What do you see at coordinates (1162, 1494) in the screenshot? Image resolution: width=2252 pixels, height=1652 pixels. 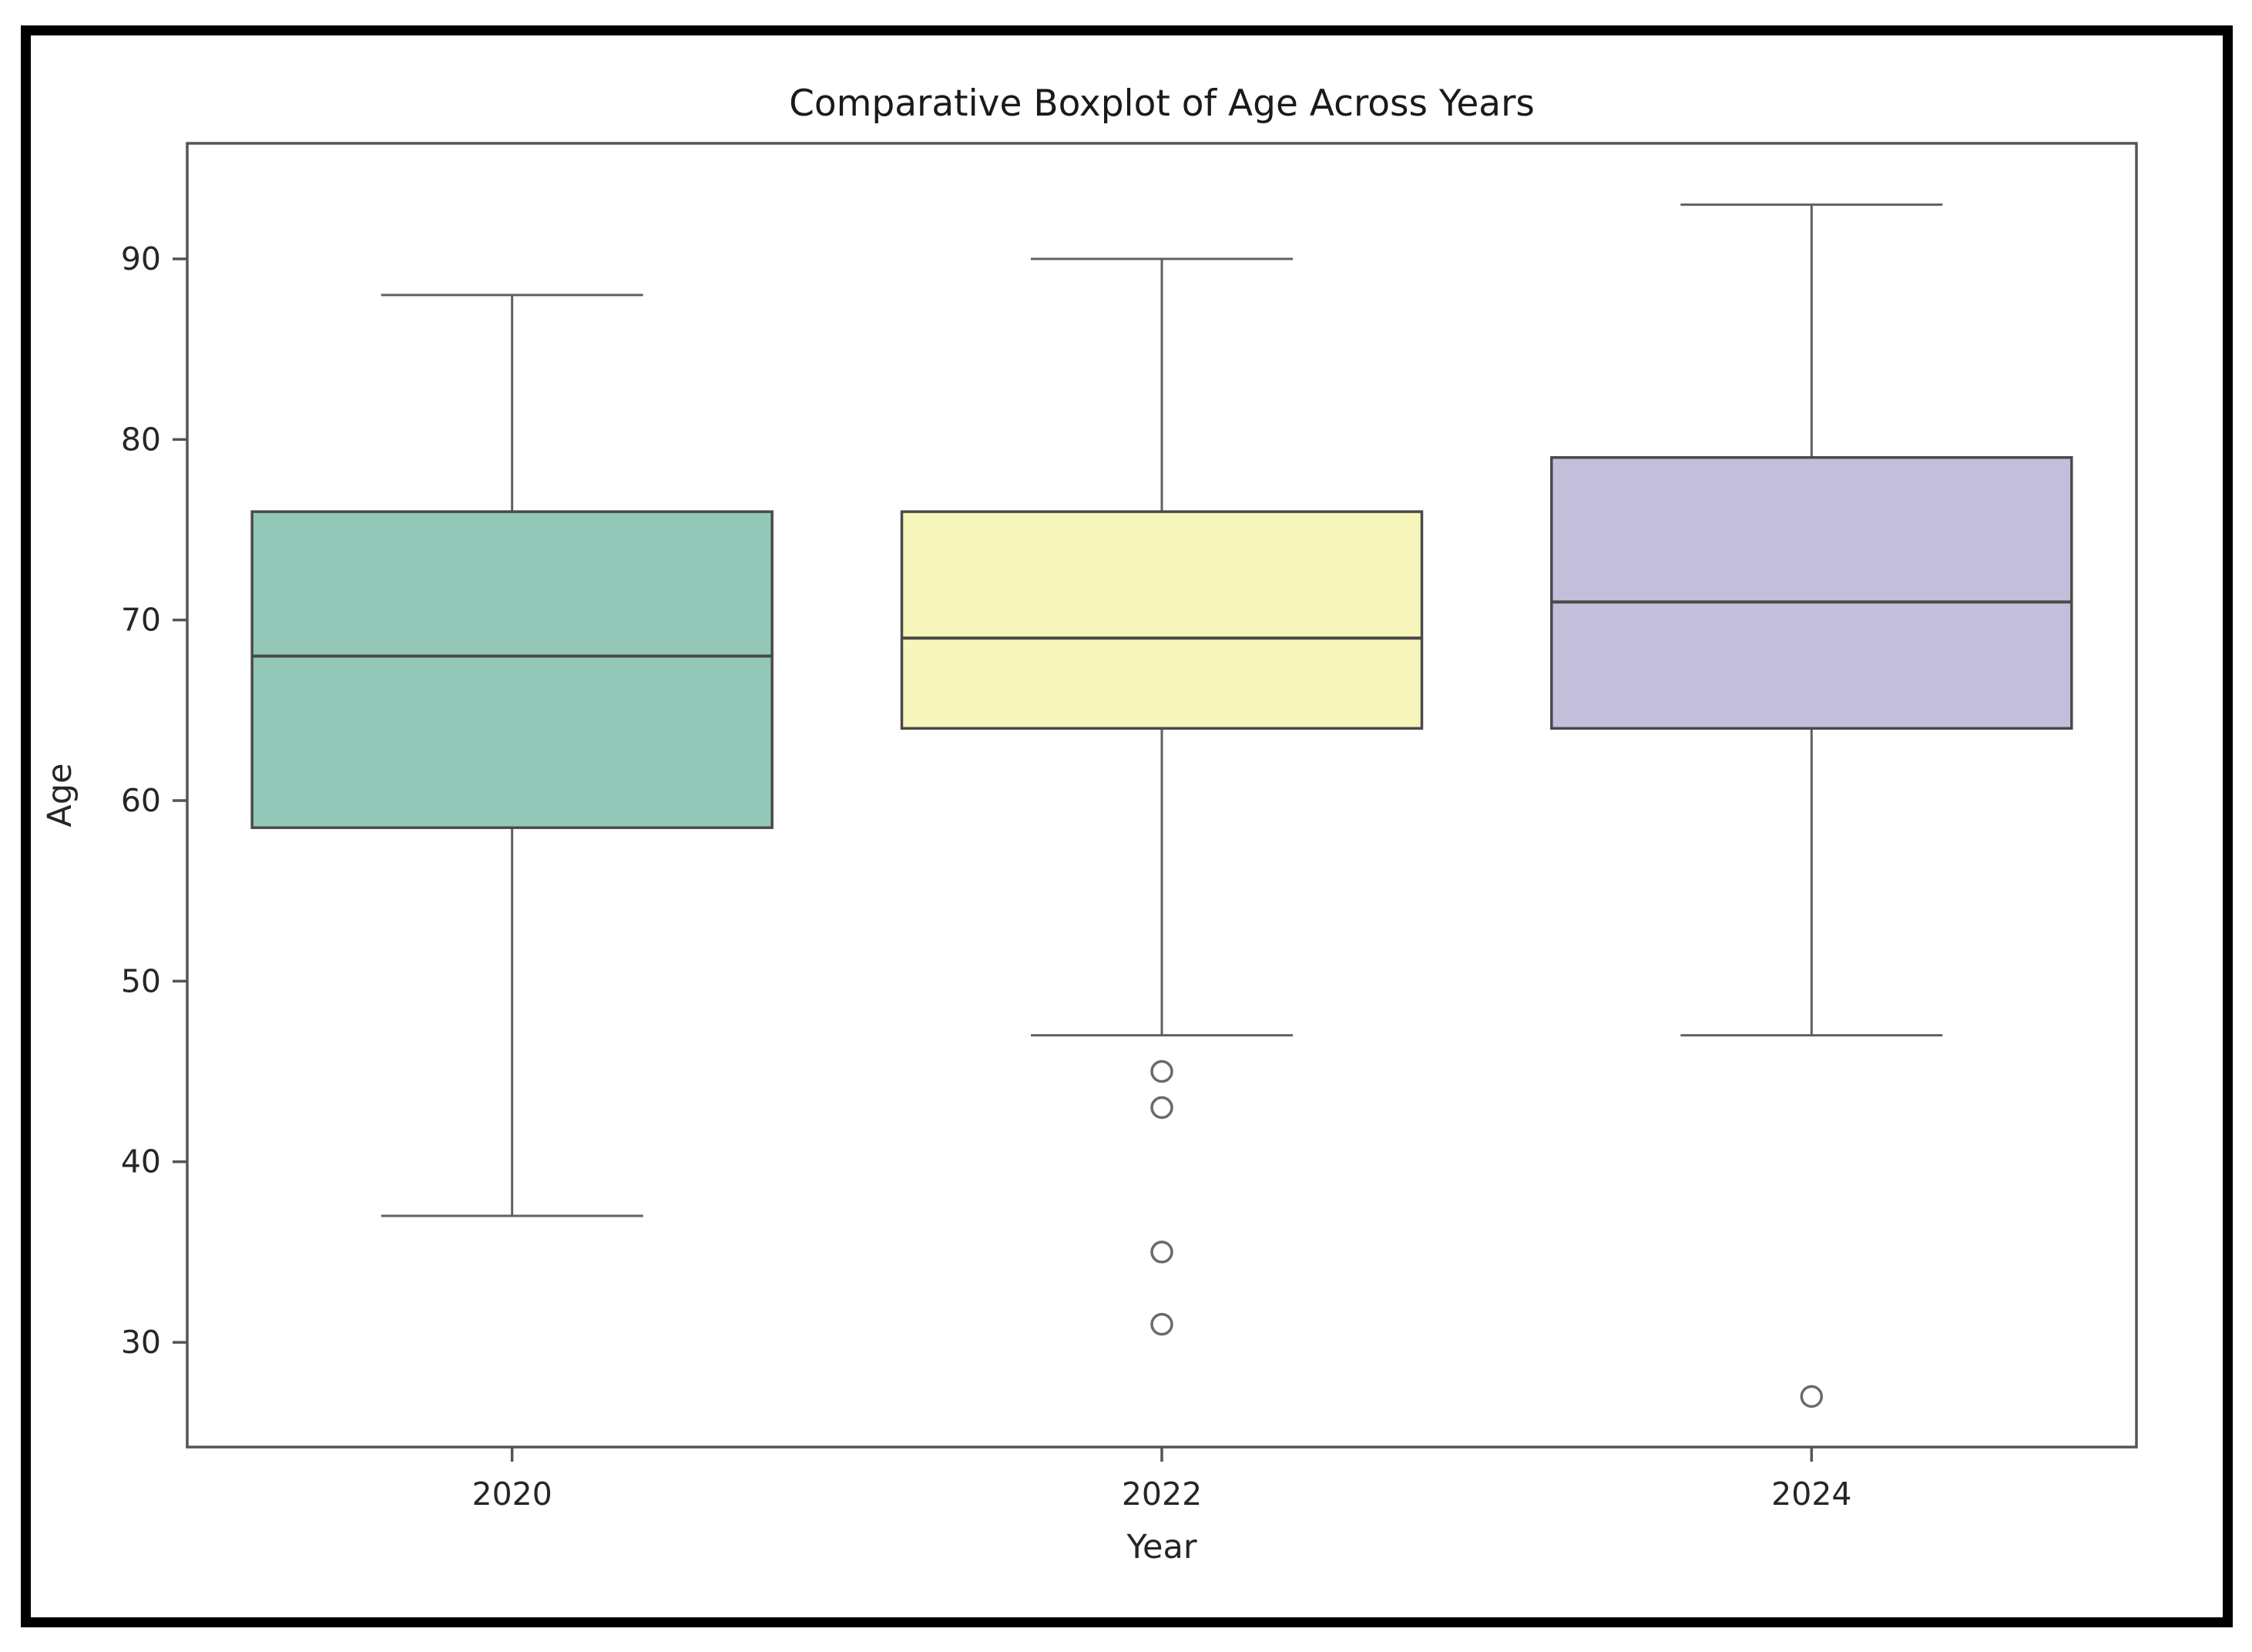 I see `x-tick-label: 2022` at bounding box center [1162, 1494].